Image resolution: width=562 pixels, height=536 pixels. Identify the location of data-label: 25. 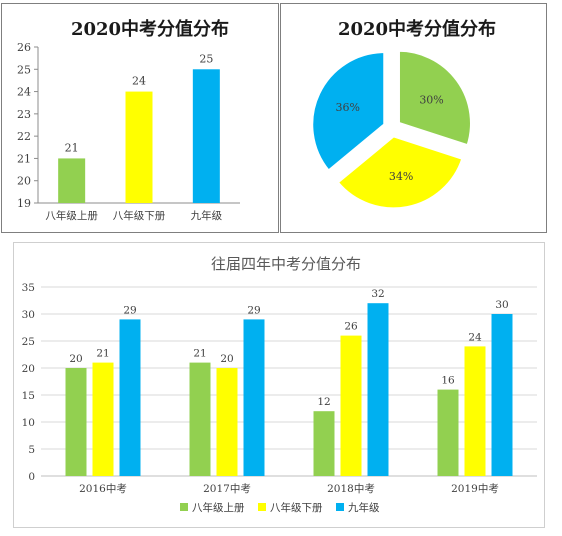
(206, 58).